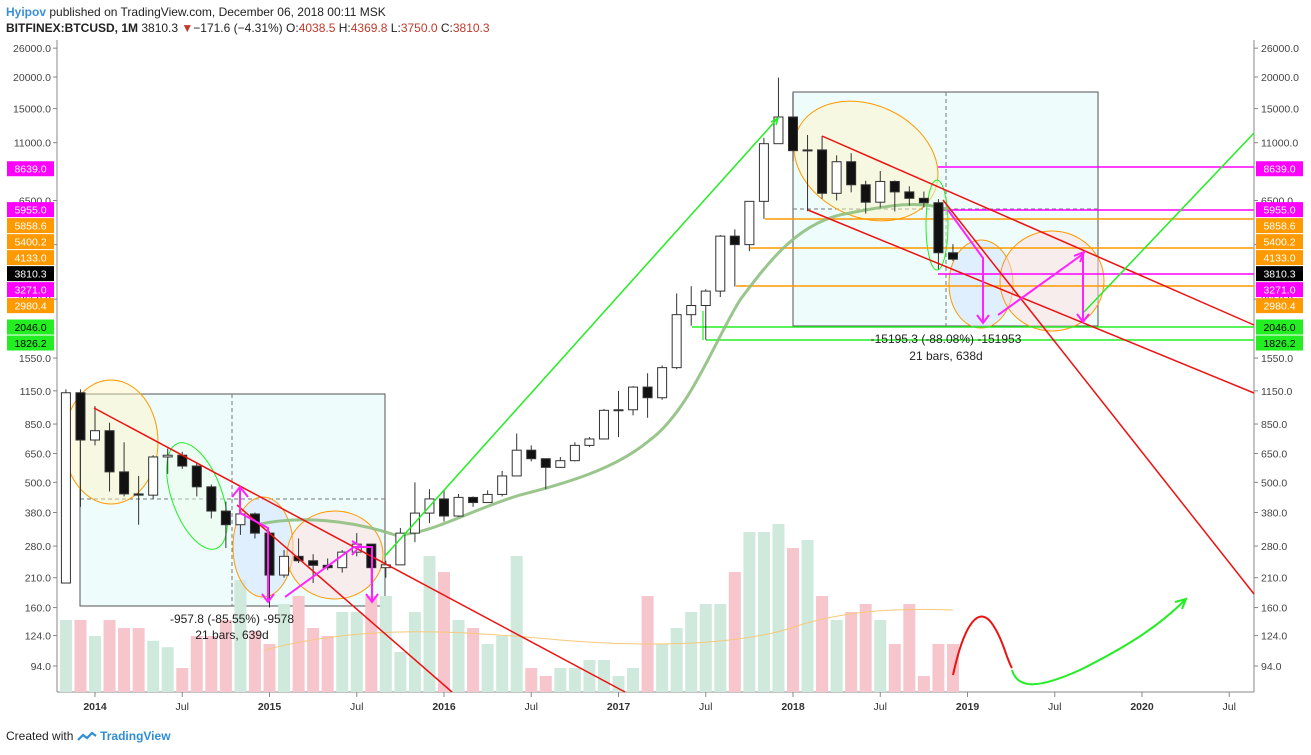 The image size is (1311, 755). I want to click on range-label-2014-bars: 21 bars, 639d, so click(231, 635).